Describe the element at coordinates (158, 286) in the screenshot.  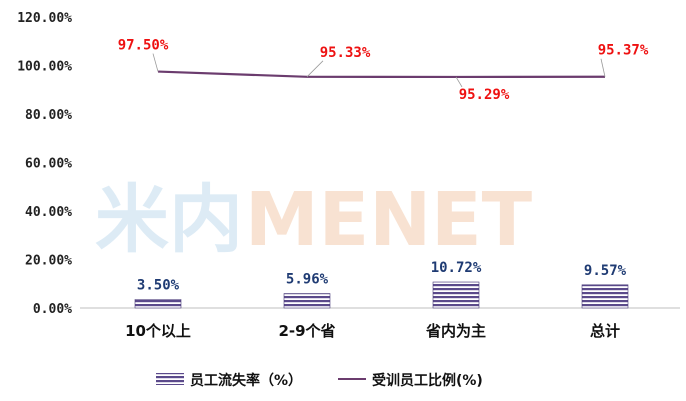
I see `bar-data-label: 3.50%` at that location.